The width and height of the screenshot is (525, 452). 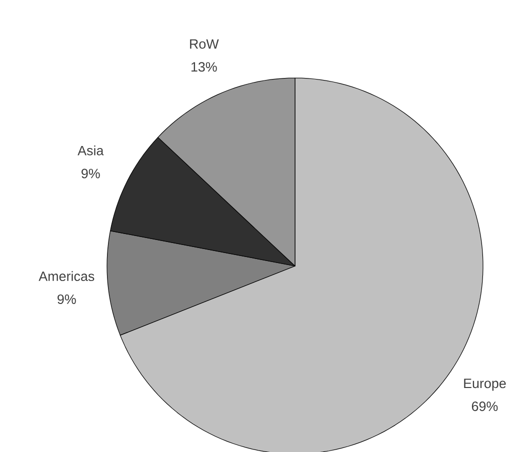 What do you see at coordinates (66, 276) in the screenshot?
I see `slice-label: Americas` at bounding box center [66, 276].